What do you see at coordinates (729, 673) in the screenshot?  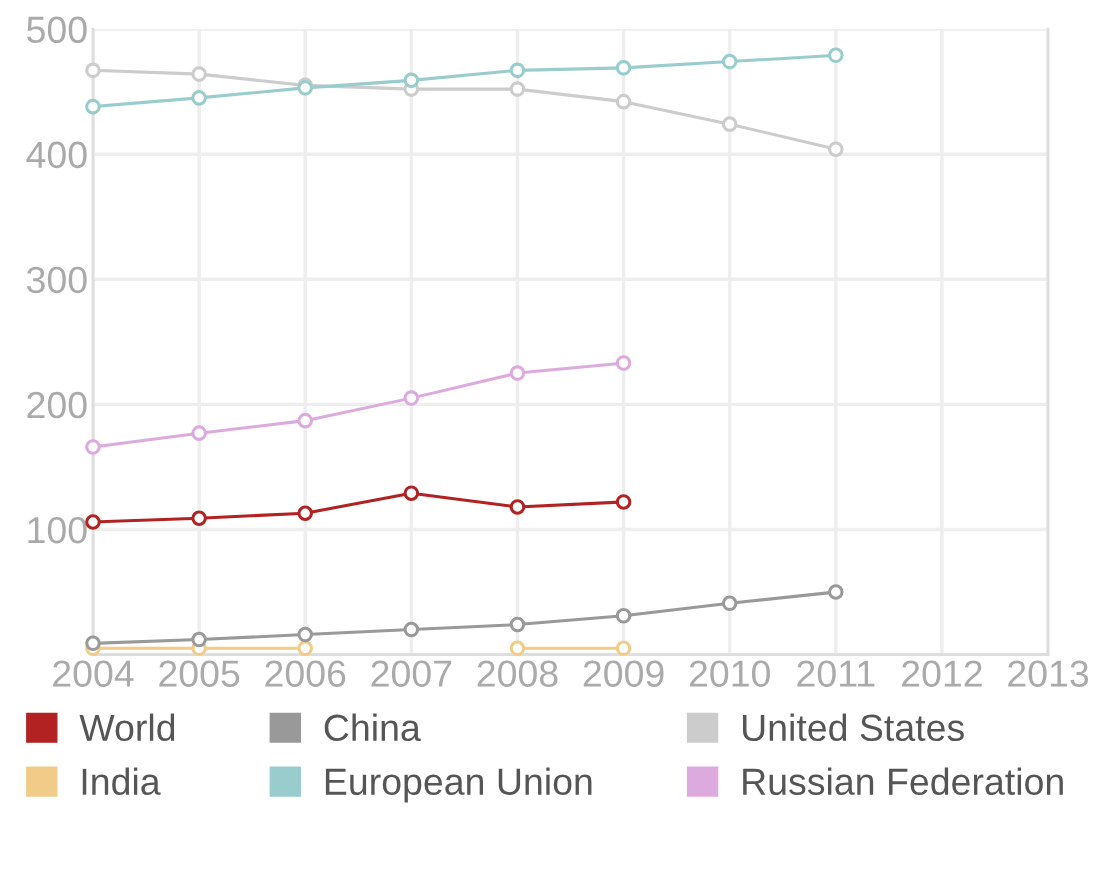 I see `x-tick-label: 2010` at bounding box center [729, 673].